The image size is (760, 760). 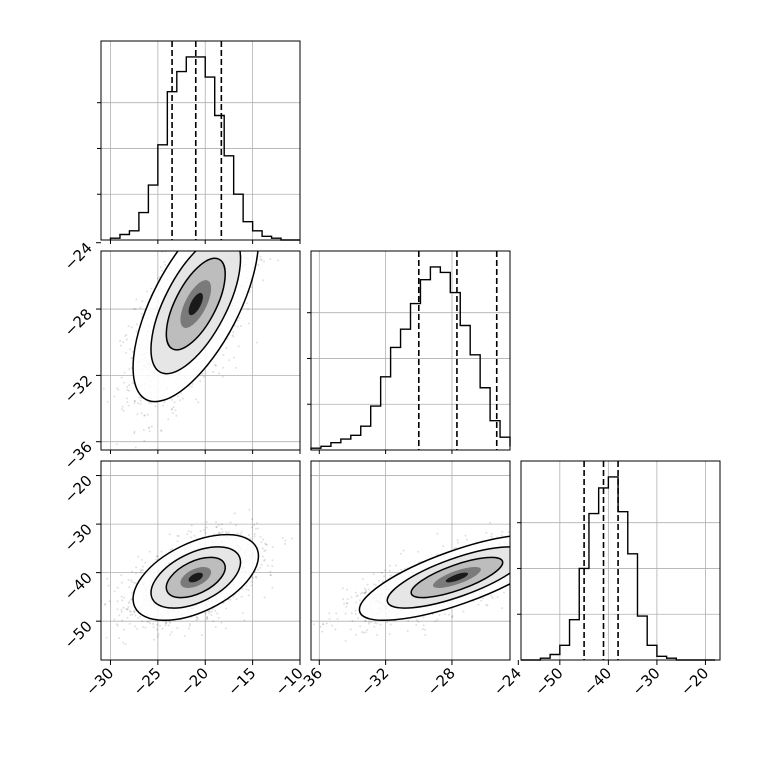 I want to click on histogram-panel-p0, so click(x=199, y=140).